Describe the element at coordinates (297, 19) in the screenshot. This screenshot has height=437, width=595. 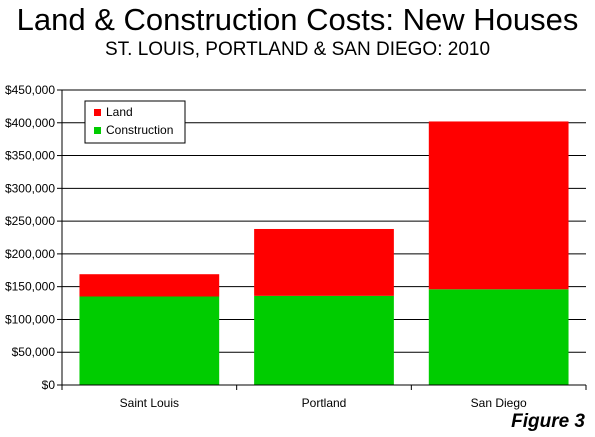
I see `chart-title: Land & Construction Costs: New Houses` at that location.